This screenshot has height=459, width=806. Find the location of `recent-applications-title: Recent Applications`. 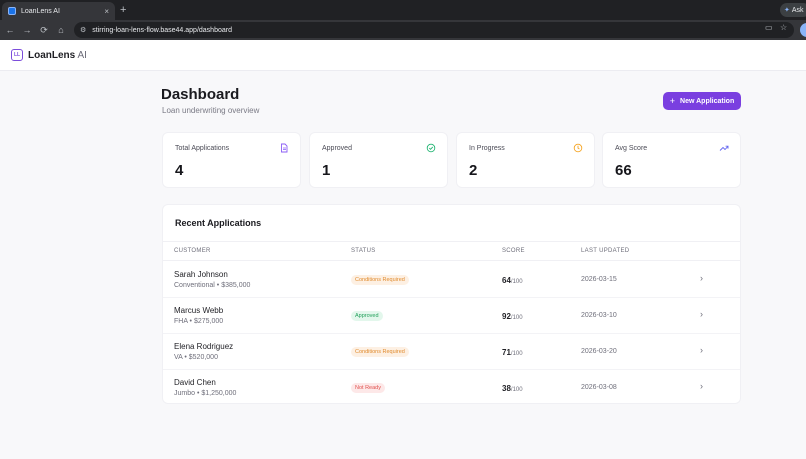

recent-applications-title: Recent Applications is located at coordinates (218, 223).